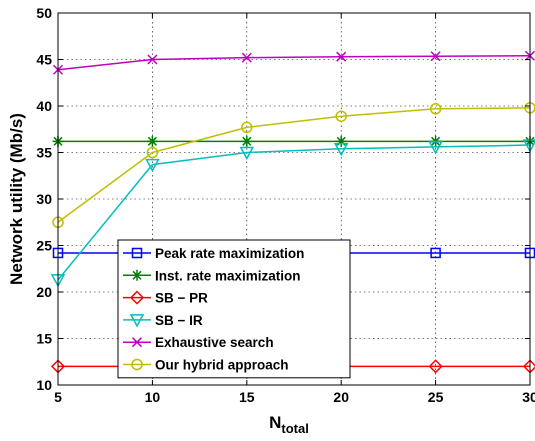 The width and height of the screenshot is (535, 441). Describe the element at coordinates (44, 339) in the screenshot. I see `y-tick-label: 15` at that location.